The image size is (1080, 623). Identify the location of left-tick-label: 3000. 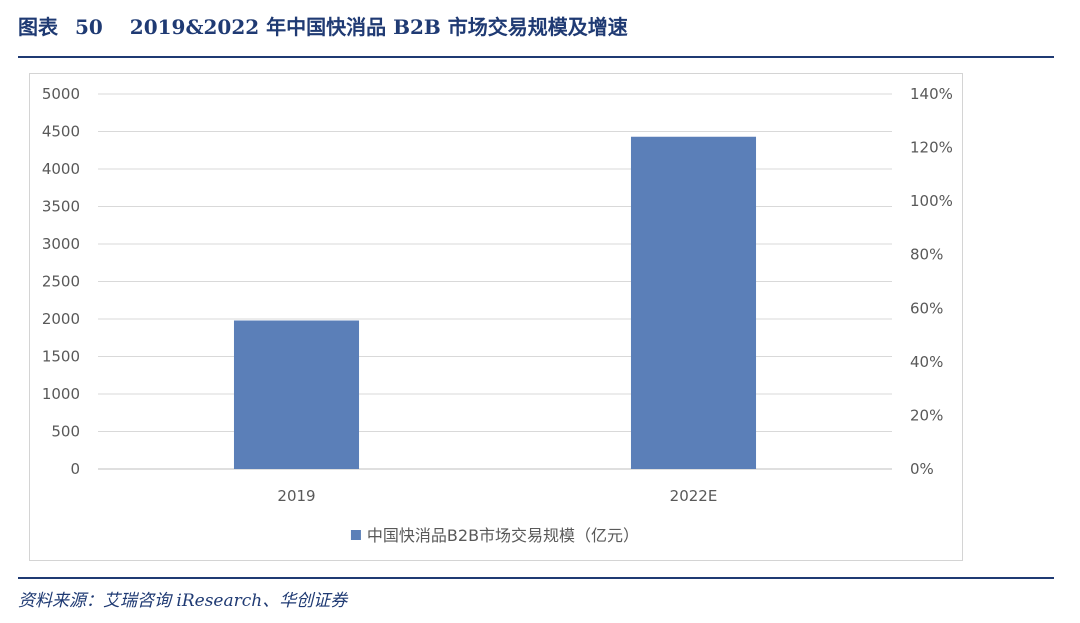
(61, 244).